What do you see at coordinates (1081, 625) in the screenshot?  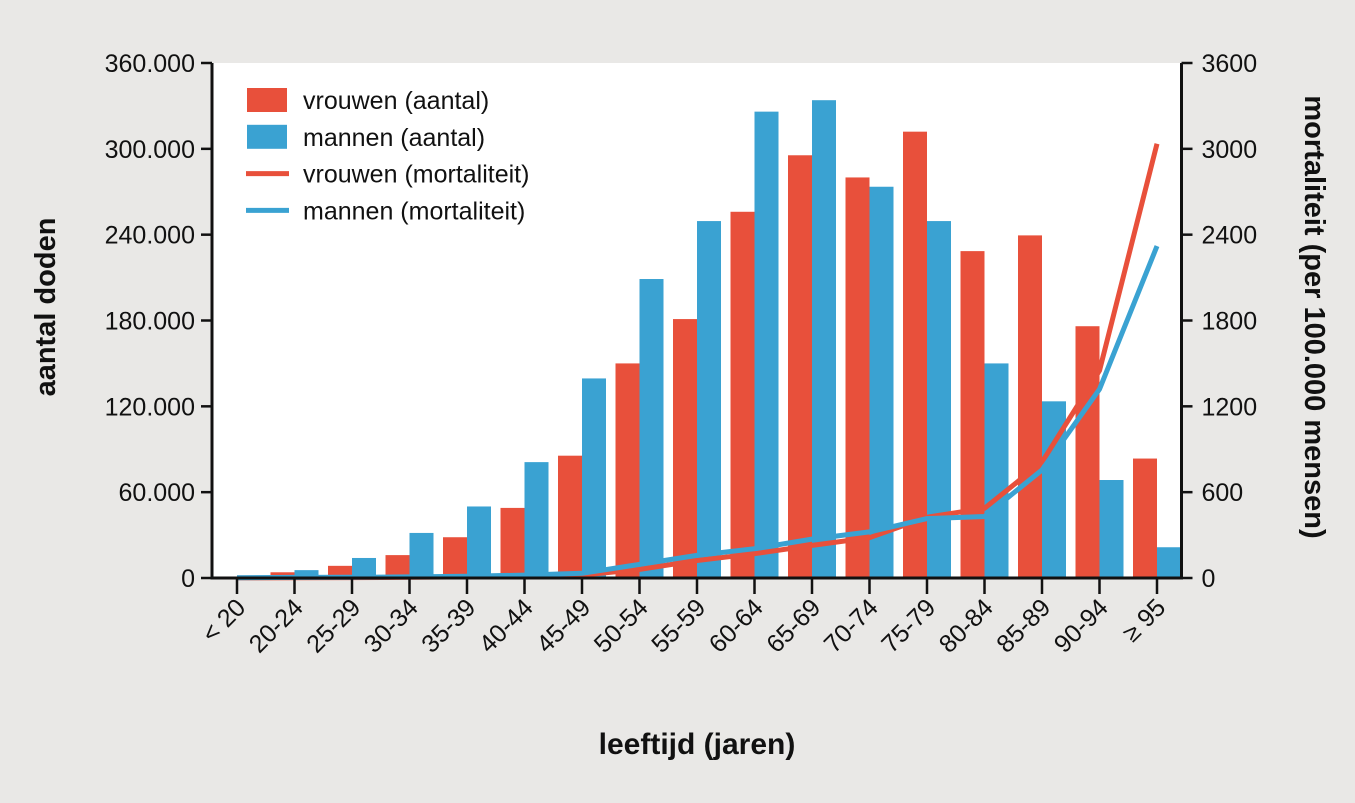 I see `x-tick-label-90-94: 90-94` at bounding box center [1081, 625].